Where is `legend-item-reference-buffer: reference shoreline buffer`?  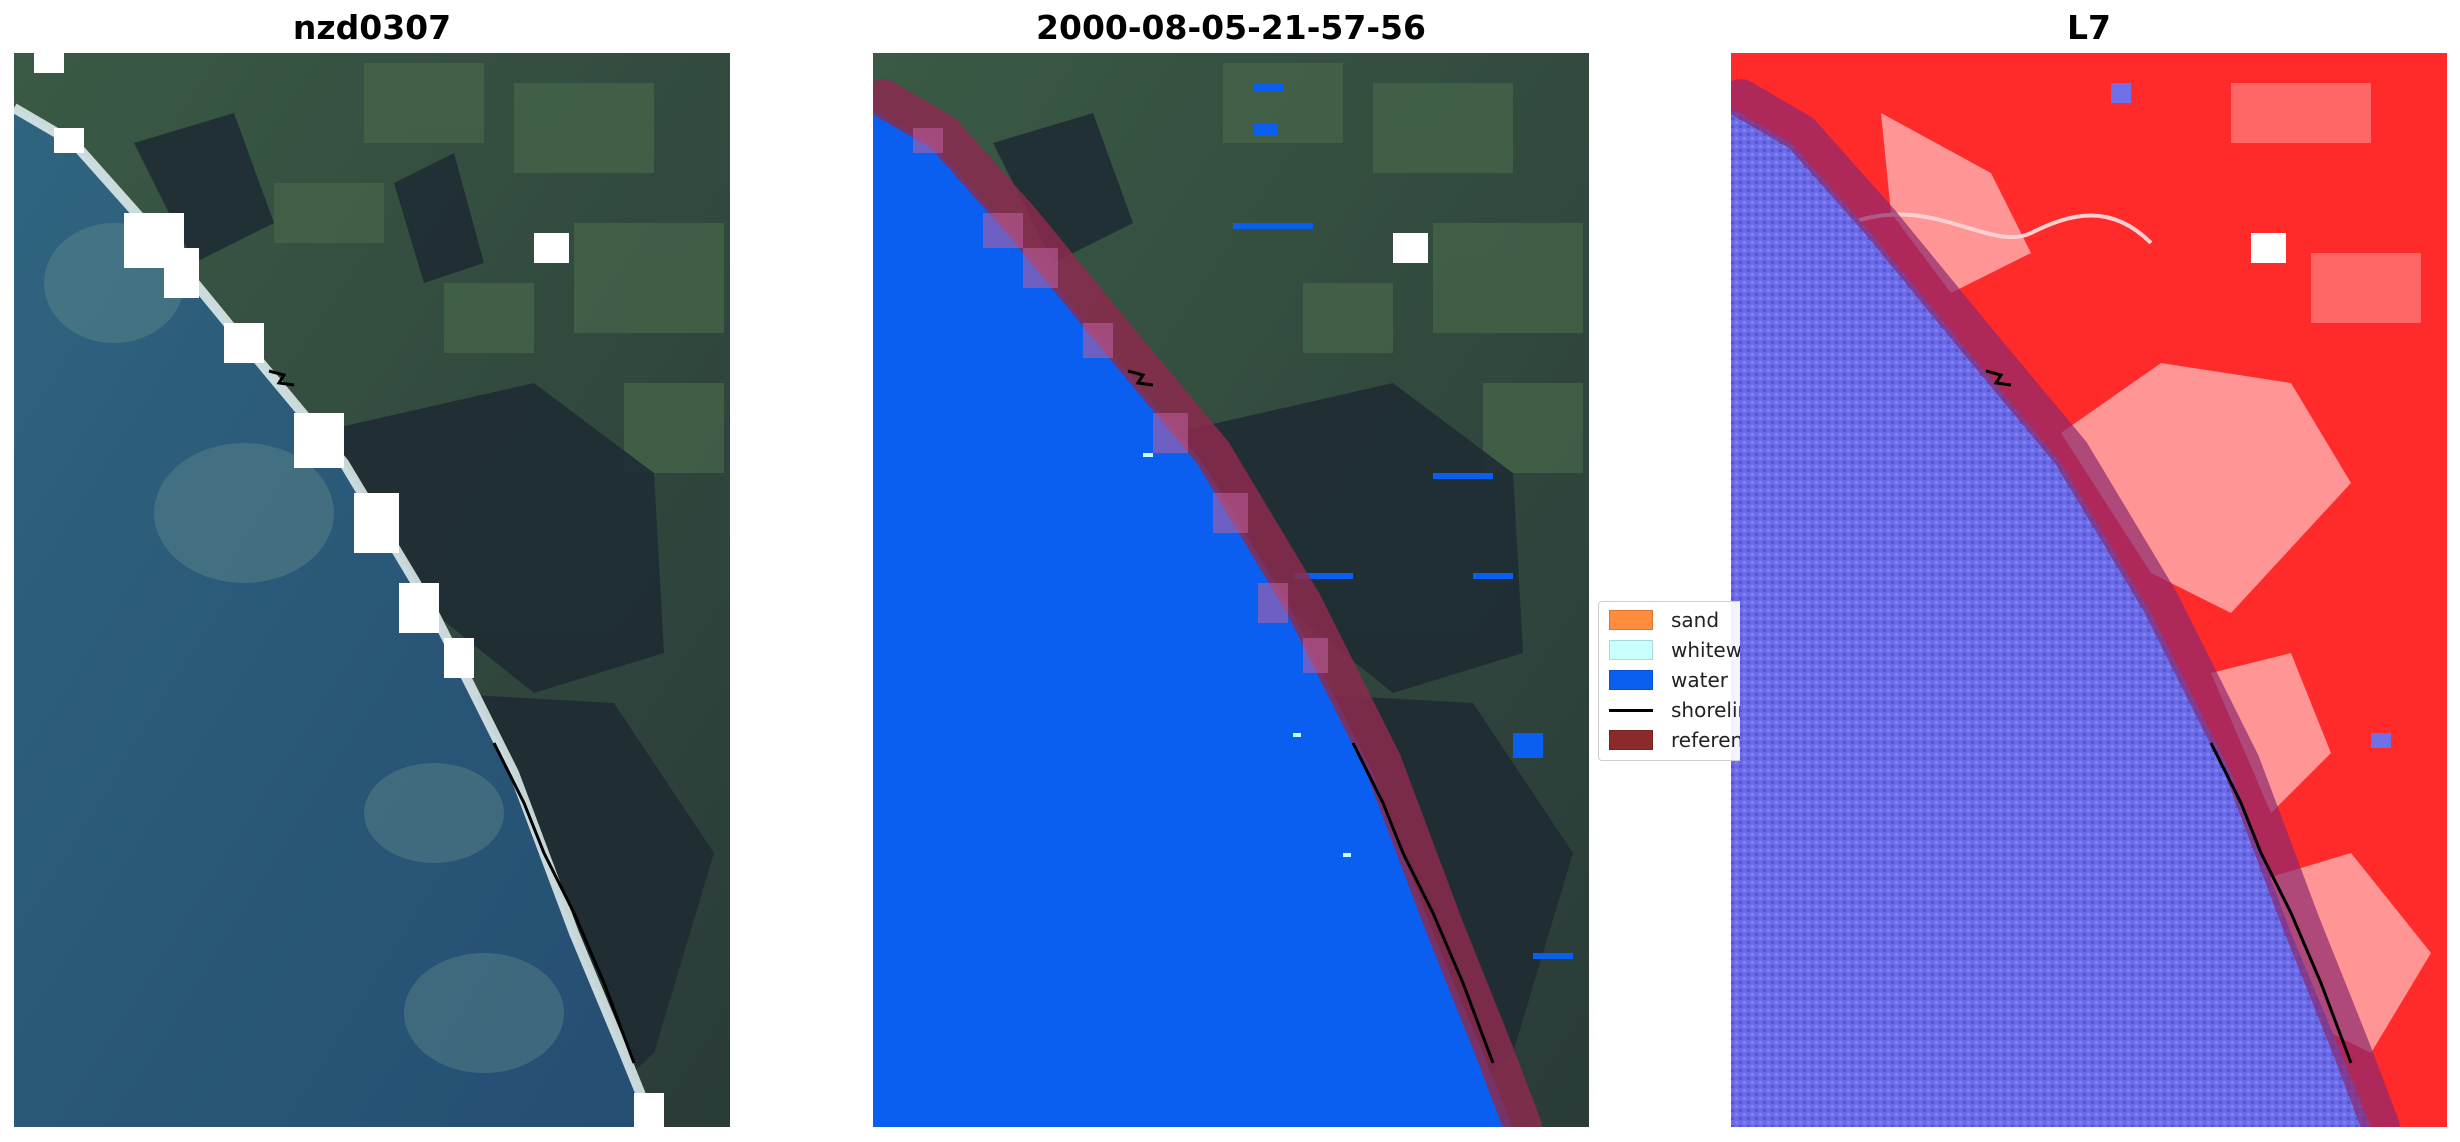
legend-item-reference-buffer: reference shoreline buffer is located at coordinates (1674, 740).